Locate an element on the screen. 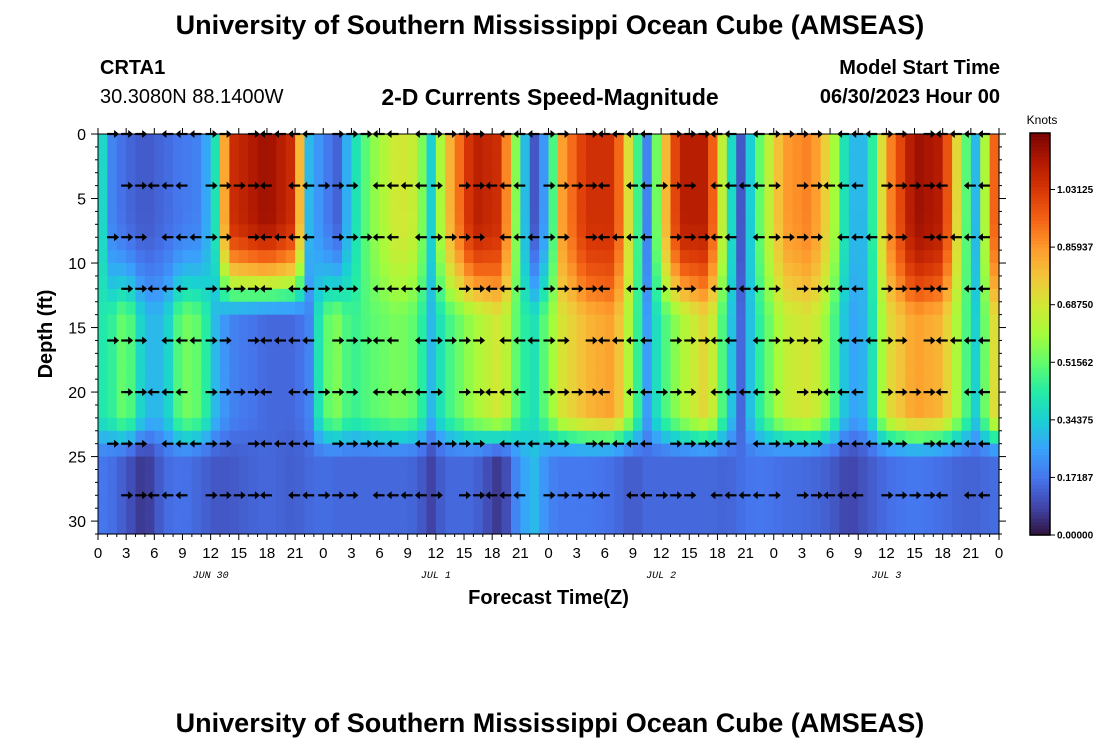 The width and height of the screenshot is (1100, 750). x-tick-label: 12 is located at coordinates (661, 553).